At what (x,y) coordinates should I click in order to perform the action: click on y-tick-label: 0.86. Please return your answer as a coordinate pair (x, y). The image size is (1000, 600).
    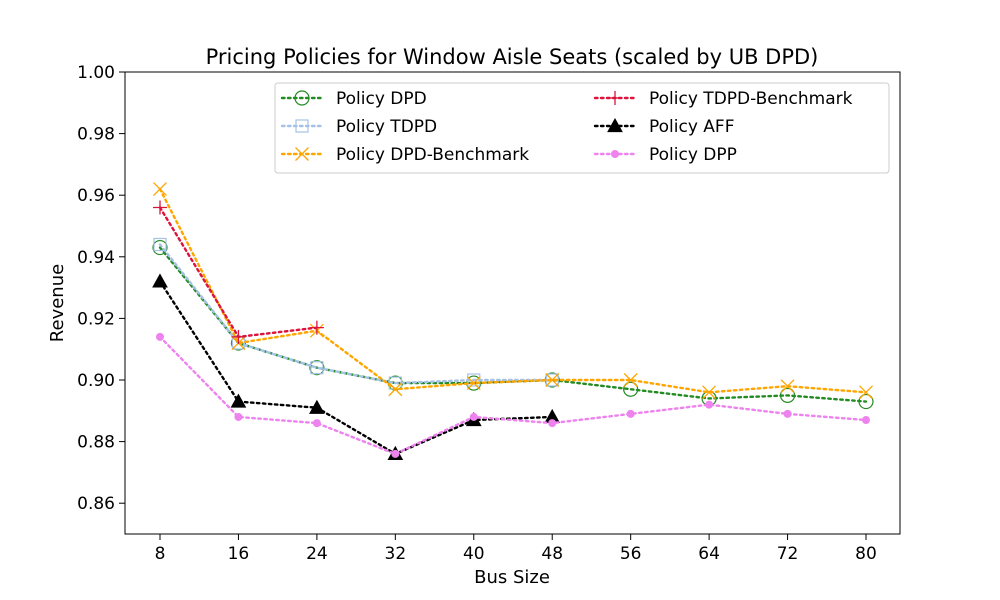
    Looking at the image, I should click on (96, 504).